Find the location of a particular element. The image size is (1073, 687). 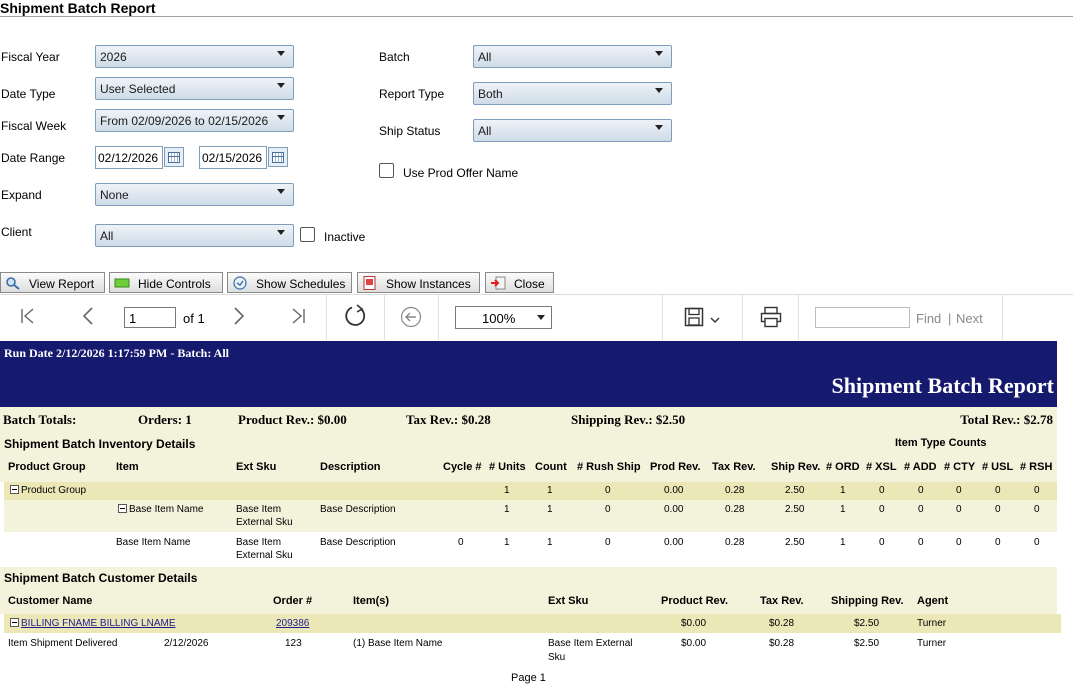

group-prod: 0.00 is located at coordinates (674, 490).